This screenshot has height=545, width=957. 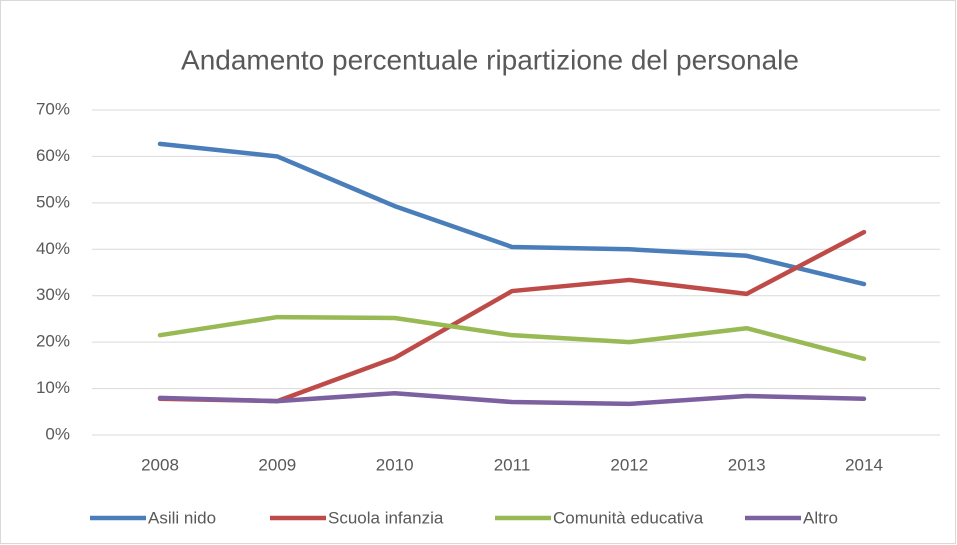 What do you see at coordinates (53, 201) in the screenshot?
I see `y-tick-label: 50%` at bounding box center [53, 201].